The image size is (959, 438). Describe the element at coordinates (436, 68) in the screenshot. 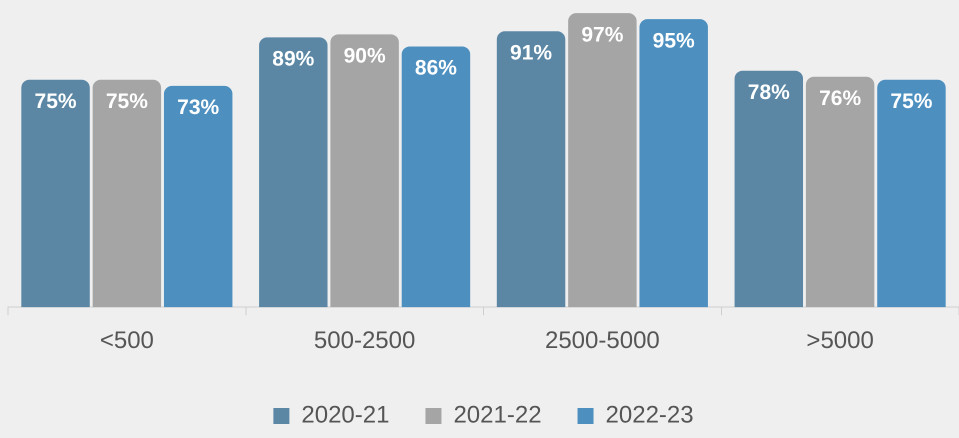

I see `data-label: 86%` at that location.